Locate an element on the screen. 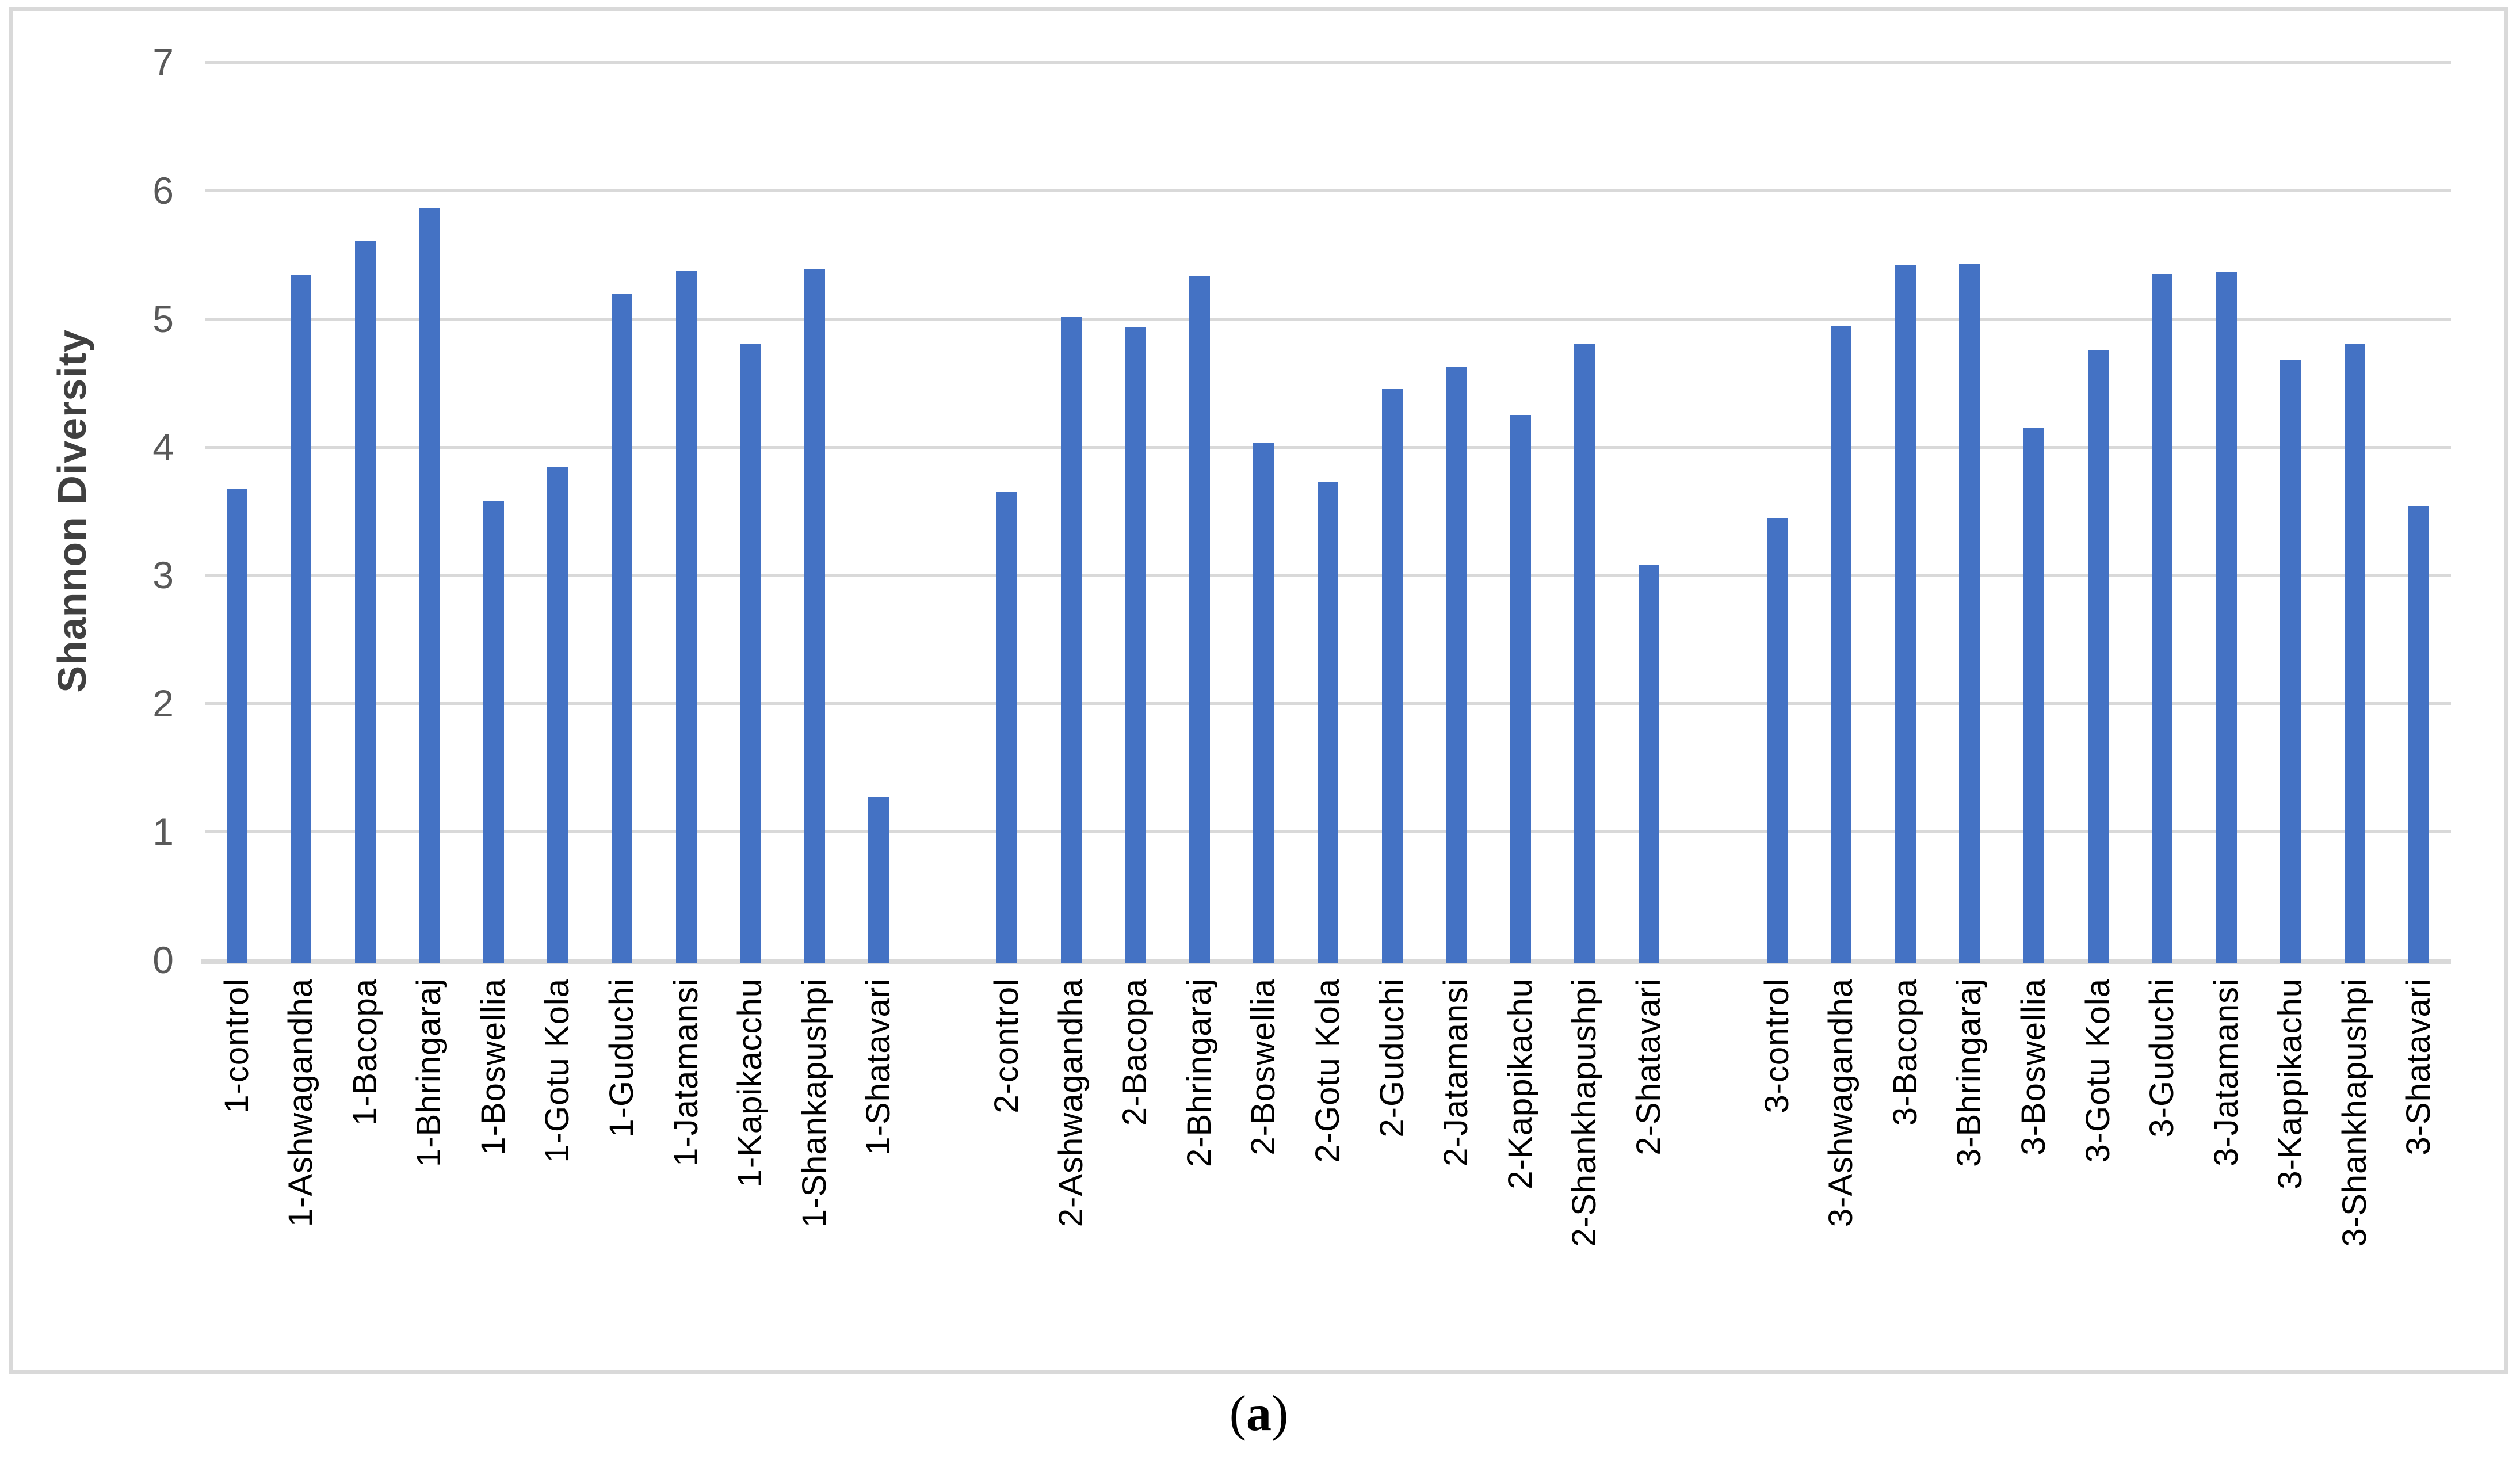 Image resolution: width=2520 pixels, height=1464 pixels. bar-2-Jatamansi is located at coordinates (1456, 665).